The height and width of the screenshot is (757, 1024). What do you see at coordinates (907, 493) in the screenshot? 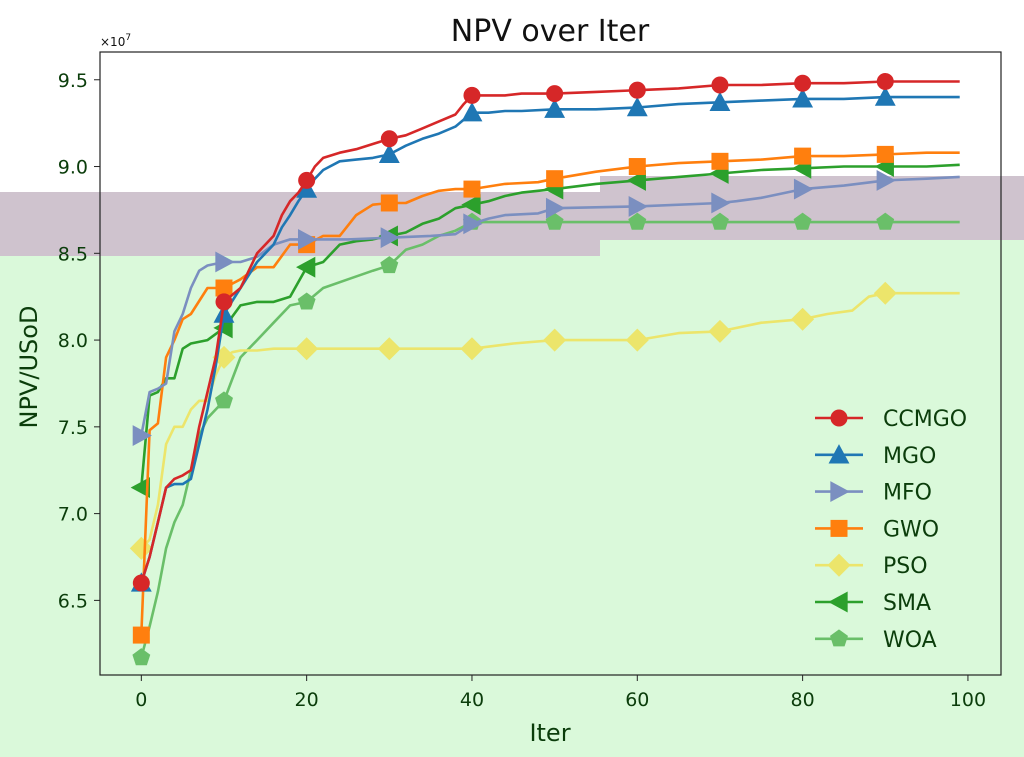
I see `legend-label: MFO` at bounding box center [907, 493].